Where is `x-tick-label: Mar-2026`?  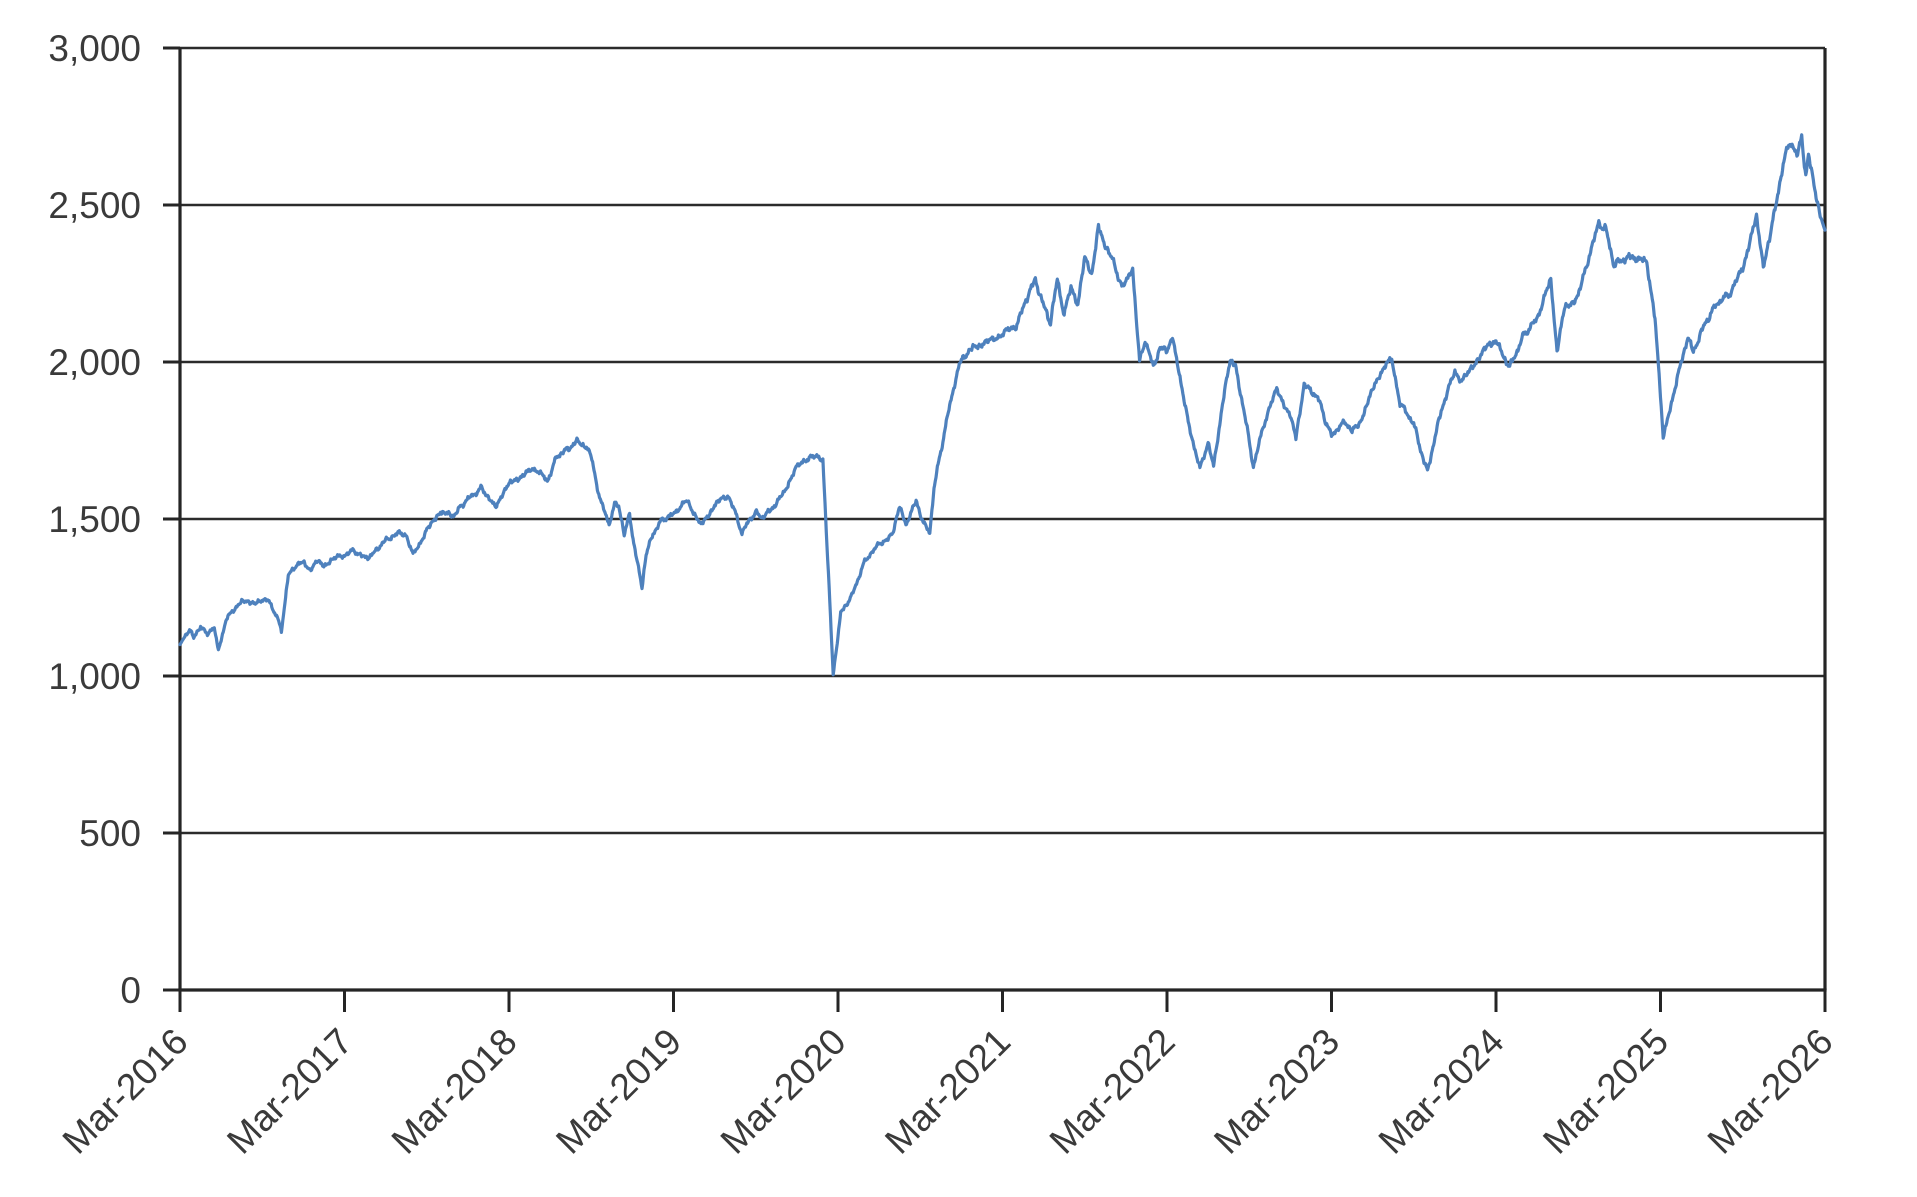
x-tick-label: Mar-2026 is located at coordinates (1770, 1091).